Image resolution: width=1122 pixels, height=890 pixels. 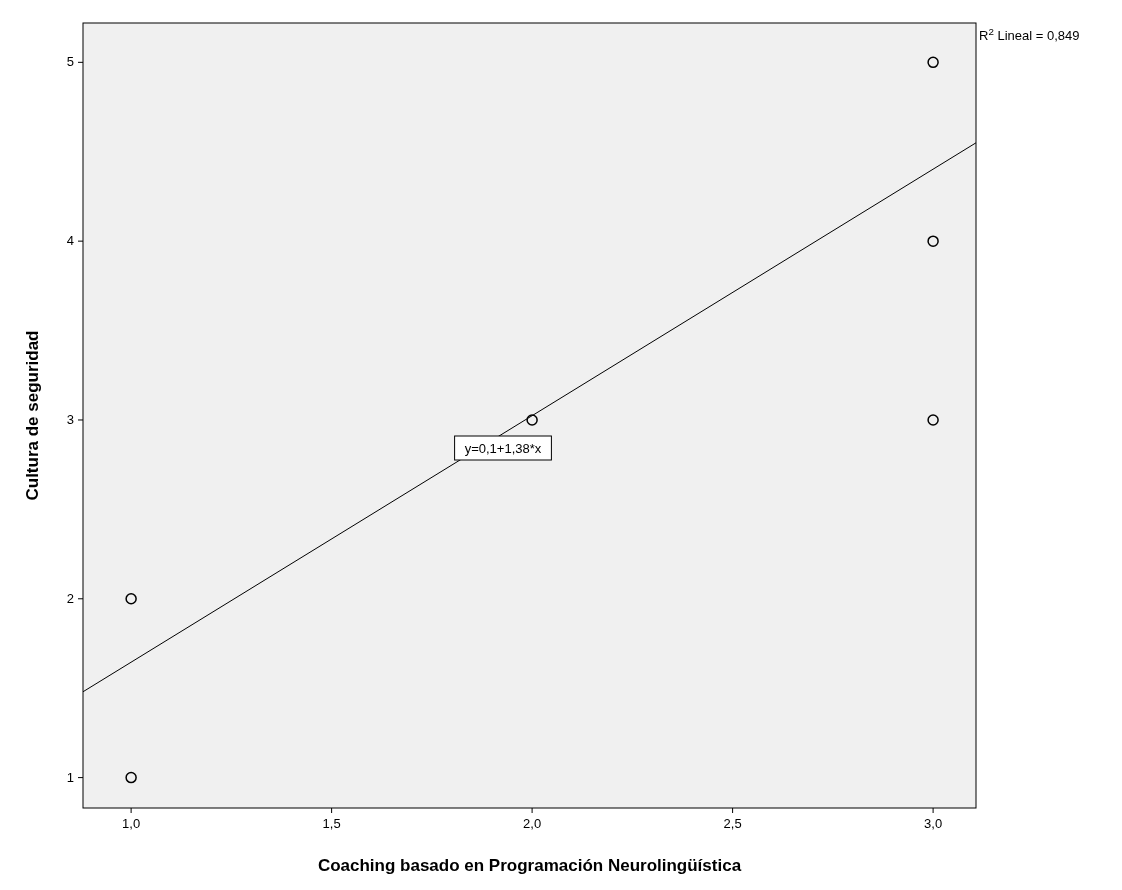 I want to click on text: R$^{2}$ Lineal = 0,849, so click(x=1029, y=34).